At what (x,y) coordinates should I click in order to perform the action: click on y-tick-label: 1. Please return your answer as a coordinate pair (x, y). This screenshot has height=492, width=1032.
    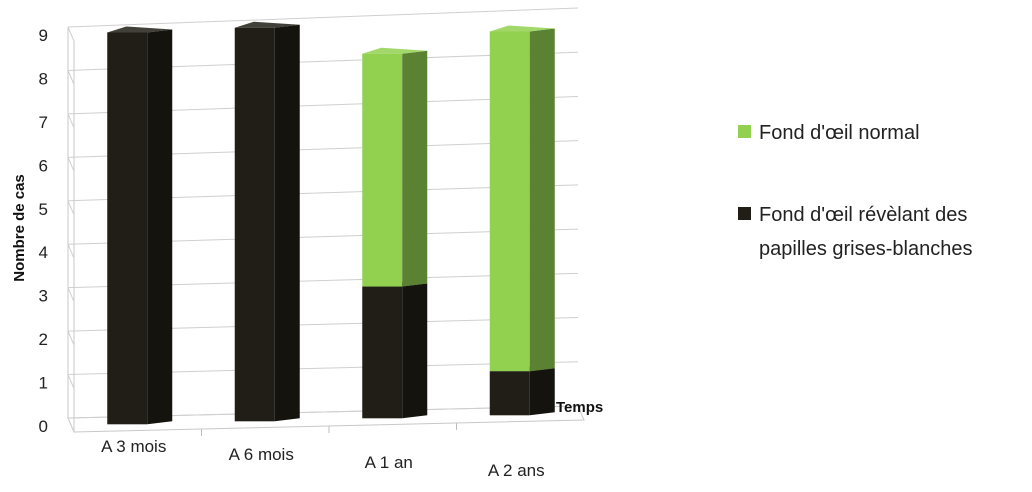
    Looking at the image, I should click on (43, 383).